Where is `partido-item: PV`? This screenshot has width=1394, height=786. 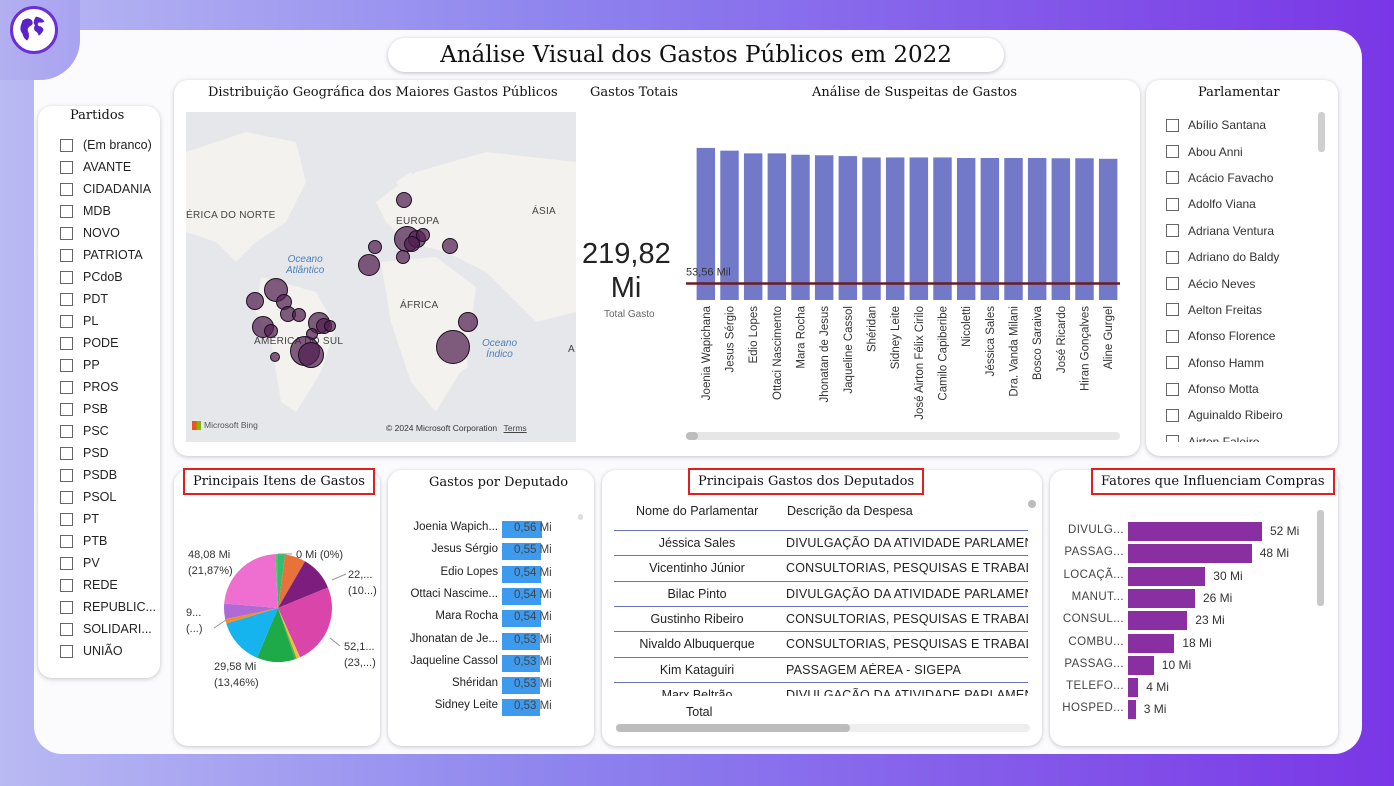
partido-item: PV is located at coordinates (108, 563).